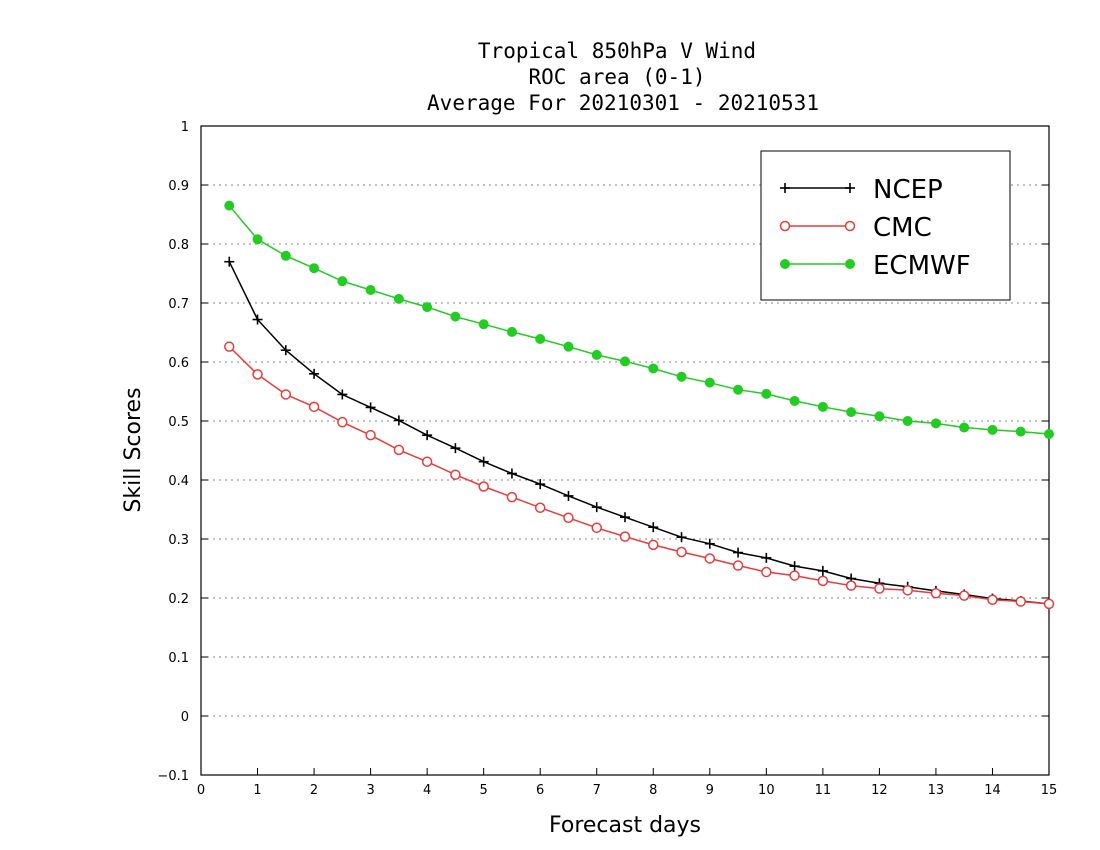 This screenshot has height=850, width=1100. What do you see at coordinates (625, 825) in the screenshot?
I see `x-axis-title: Forecast days` at bounding box center [625, 825].